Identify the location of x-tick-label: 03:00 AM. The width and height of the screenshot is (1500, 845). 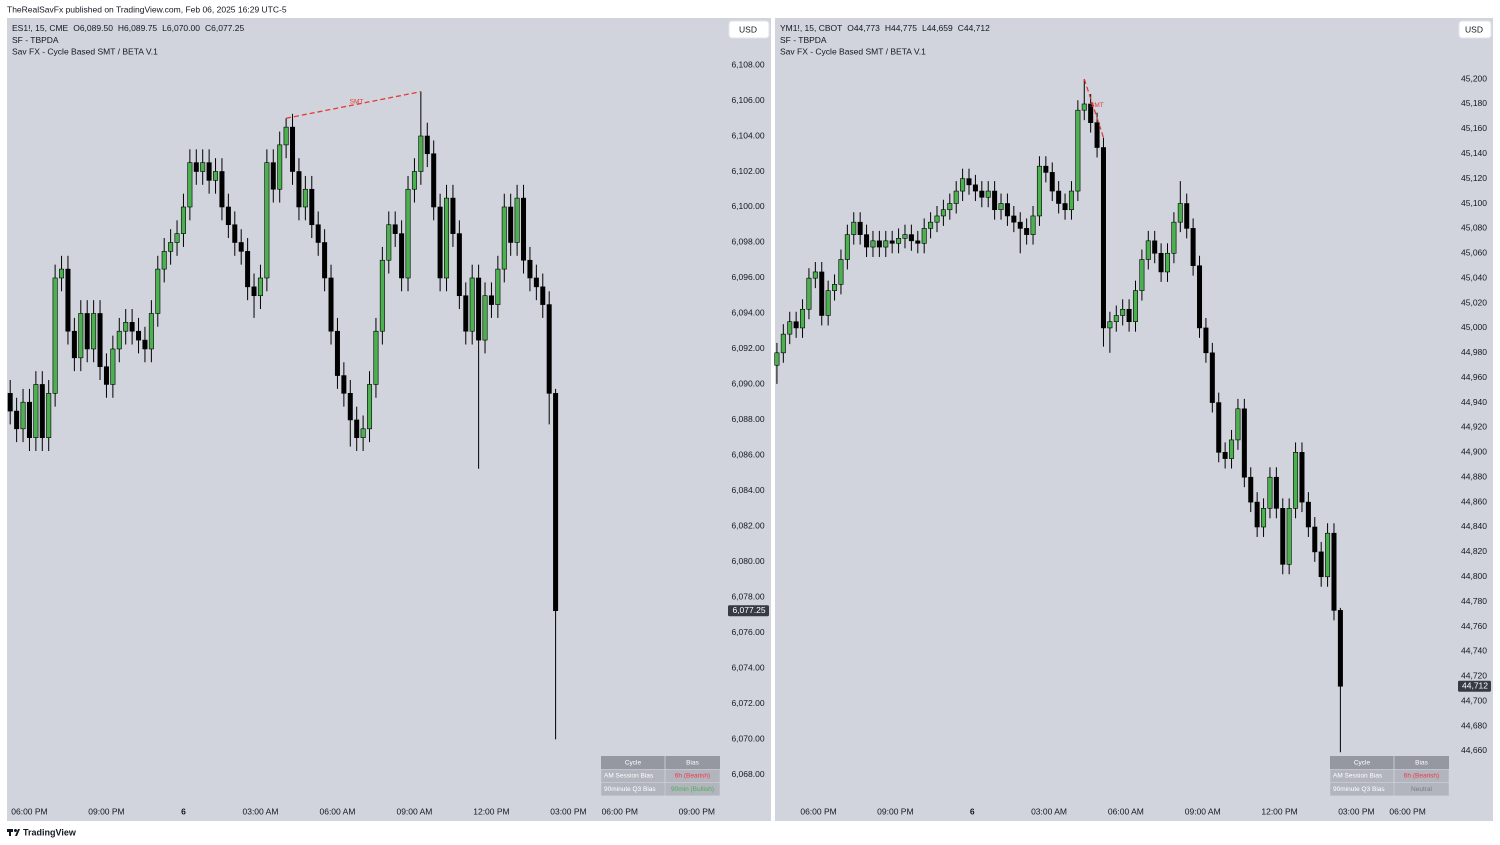
(1049, 811).